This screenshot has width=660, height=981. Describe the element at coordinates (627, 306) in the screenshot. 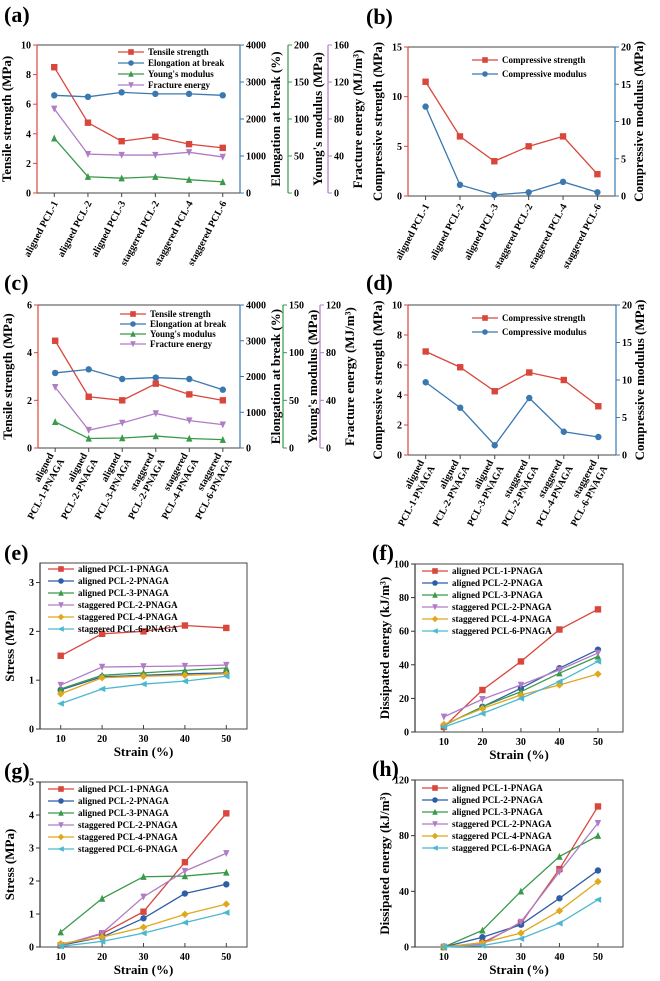

I see `y-tick-label: 20` at that location.